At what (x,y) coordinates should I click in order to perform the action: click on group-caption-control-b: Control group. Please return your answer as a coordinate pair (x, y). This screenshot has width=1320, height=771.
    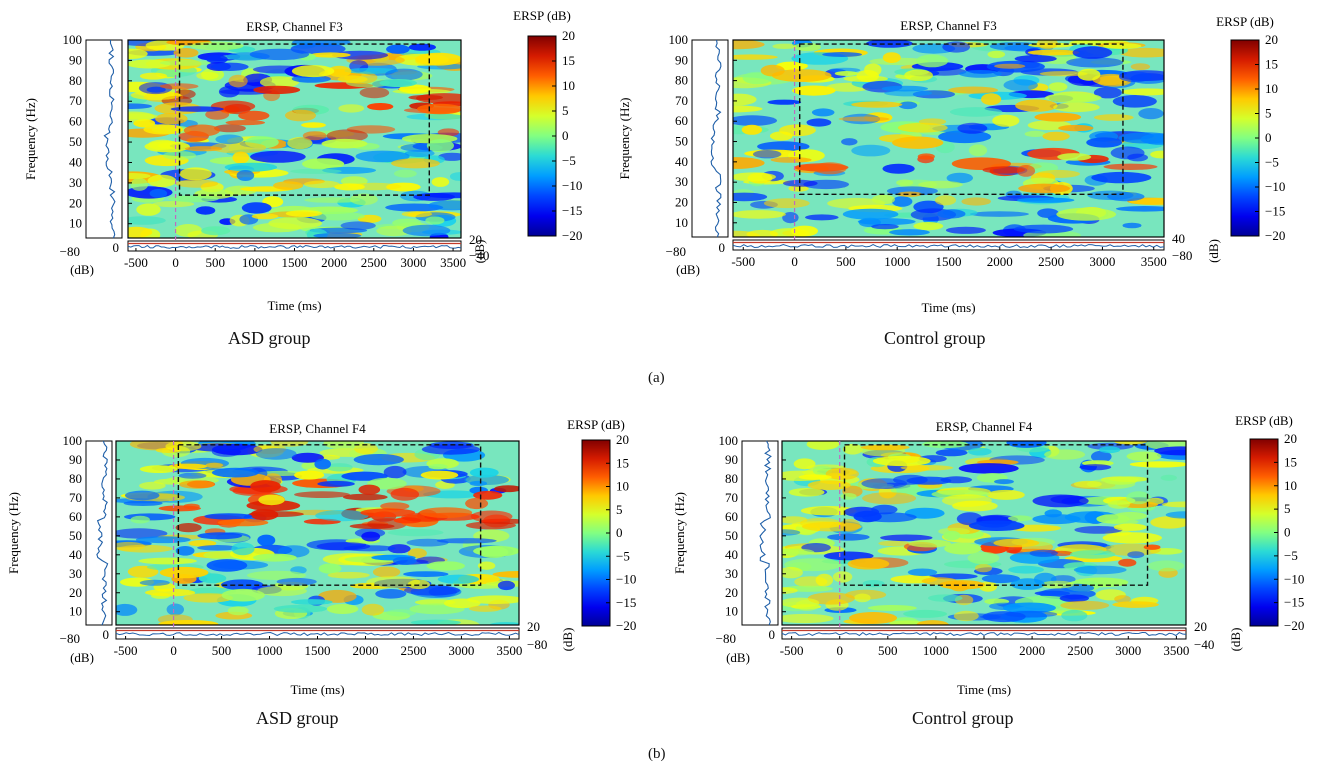
    Looking at the image, I should click on (963, 718).